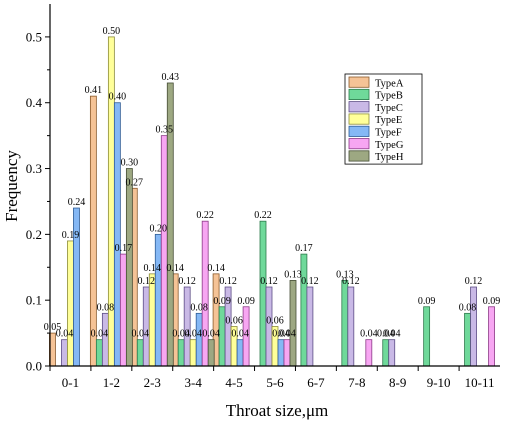 This screenshot has height=428, width=505. What do you see at coordinates (216, 268) in the screenshot?
I see `data-label-TypeA-4-5: 0.14` at bounding box center [216, 268].